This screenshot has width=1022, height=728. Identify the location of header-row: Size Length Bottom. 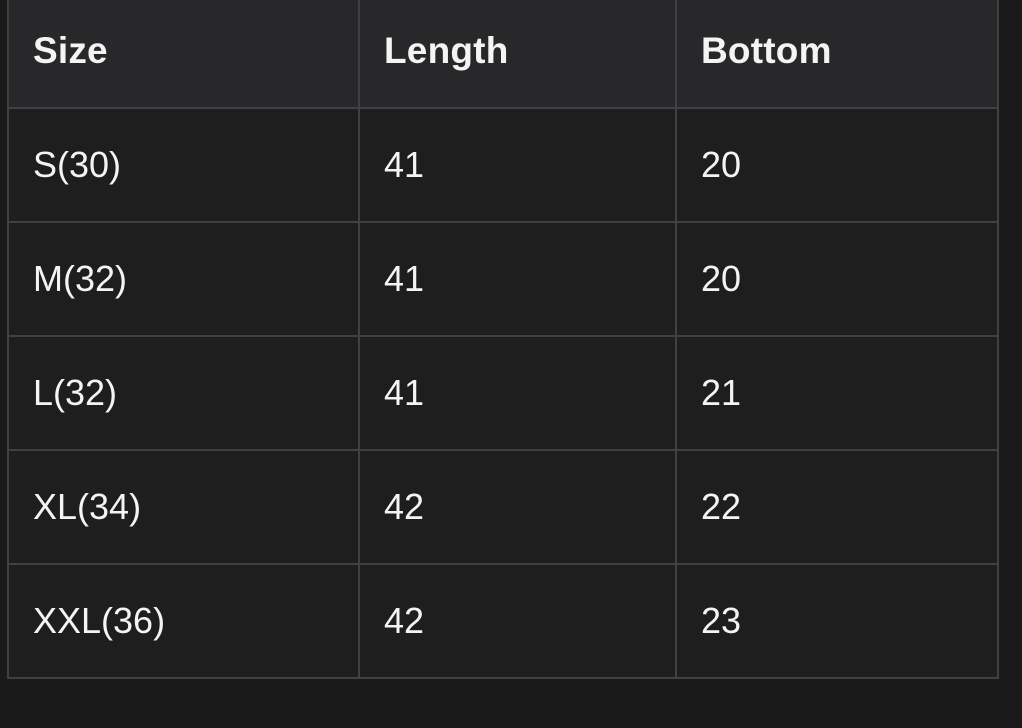
(503, 54).